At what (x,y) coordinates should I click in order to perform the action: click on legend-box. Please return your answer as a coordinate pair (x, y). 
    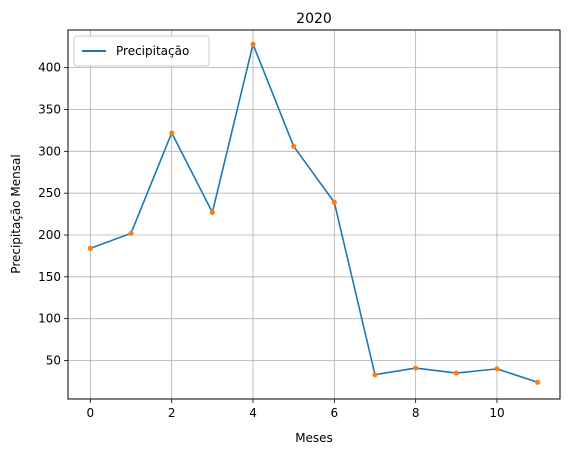
    Looking at the image, I should click on (141, 51).